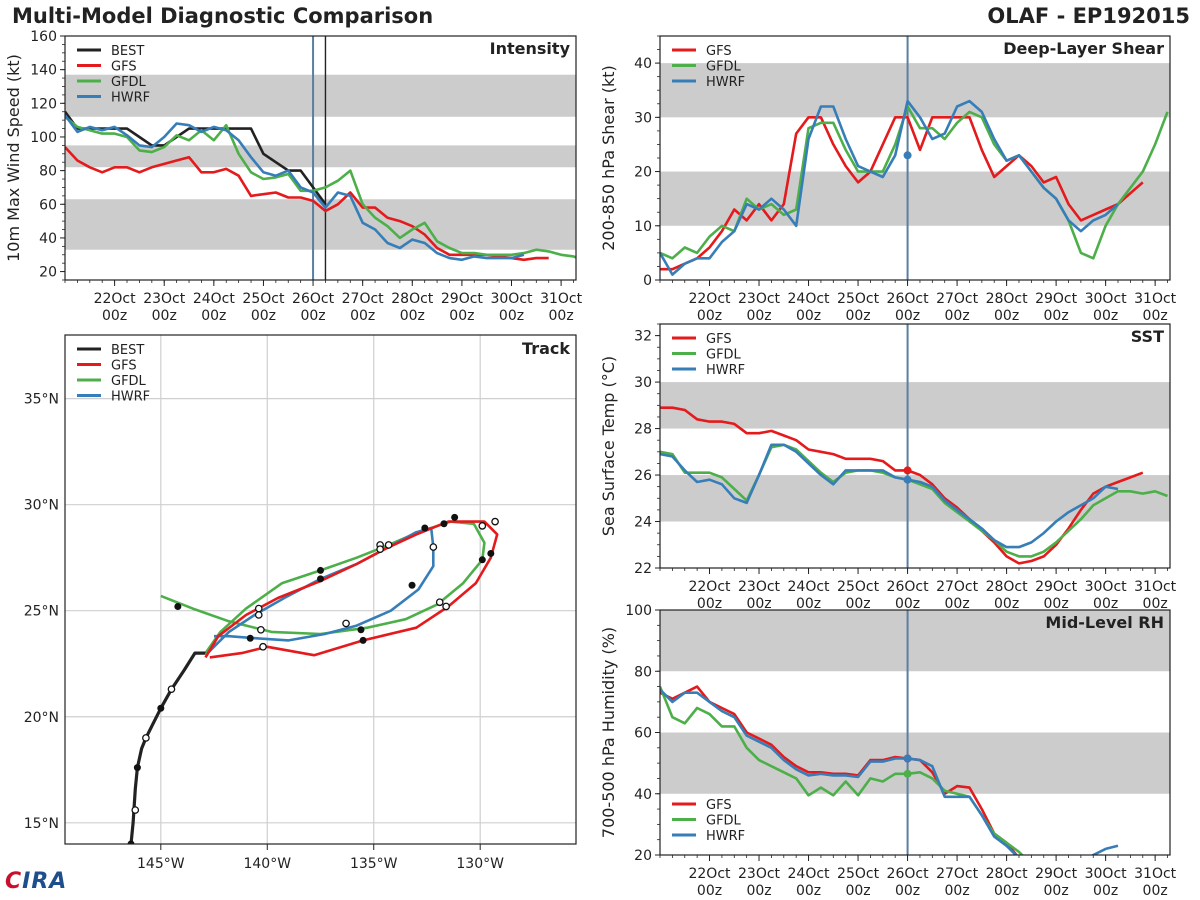 Image resolution: width=1200 pixels, height=900 pixels. I want to click on x-tick-label: 27Oct, so click(363, 299).